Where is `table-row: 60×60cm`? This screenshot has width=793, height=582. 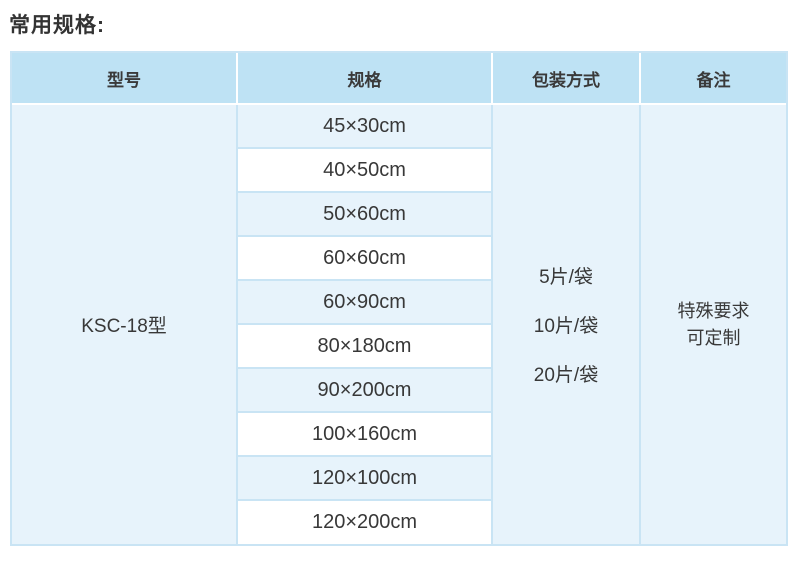 table-row: 60×60cm is located at coordinates (399, 258).